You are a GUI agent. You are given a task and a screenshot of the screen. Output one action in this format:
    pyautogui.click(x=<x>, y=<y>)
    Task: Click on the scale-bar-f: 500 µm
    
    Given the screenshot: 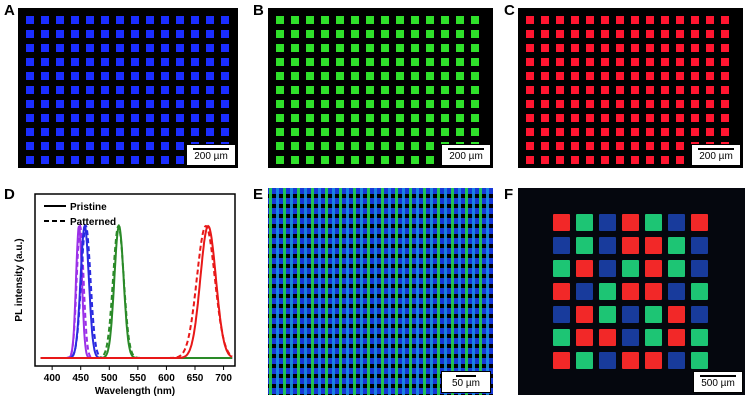 What is the action you would take?
    pyautogui.click(x=718, y=382)
    